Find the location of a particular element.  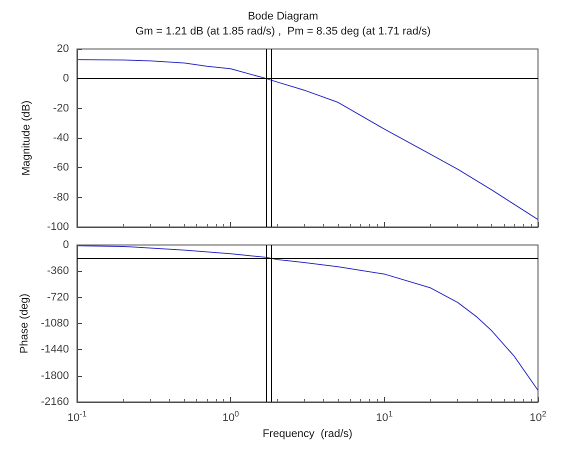

y-tick-label: -1440 is located at coordinates (54, 350).